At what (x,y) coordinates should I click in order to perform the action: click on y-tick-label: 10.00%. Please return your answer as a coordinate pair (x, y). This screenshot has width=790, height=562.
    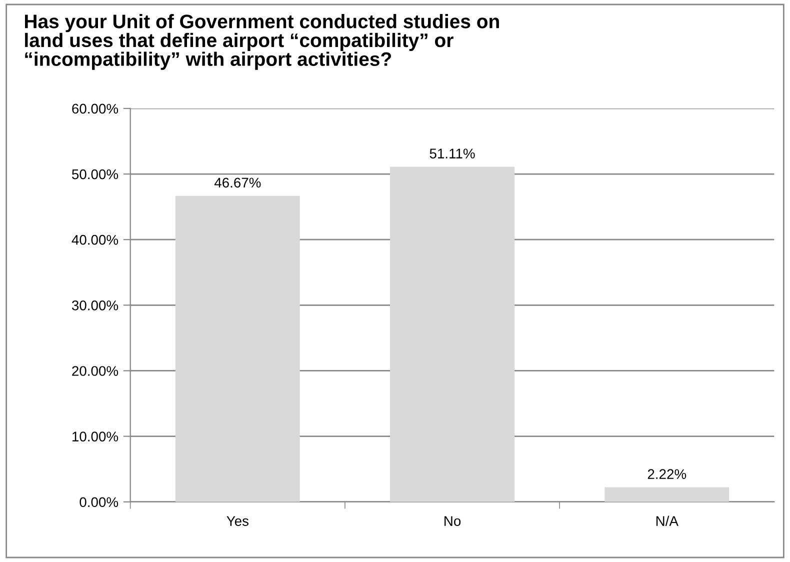
    Looking at the image, I should click on (95, 437).